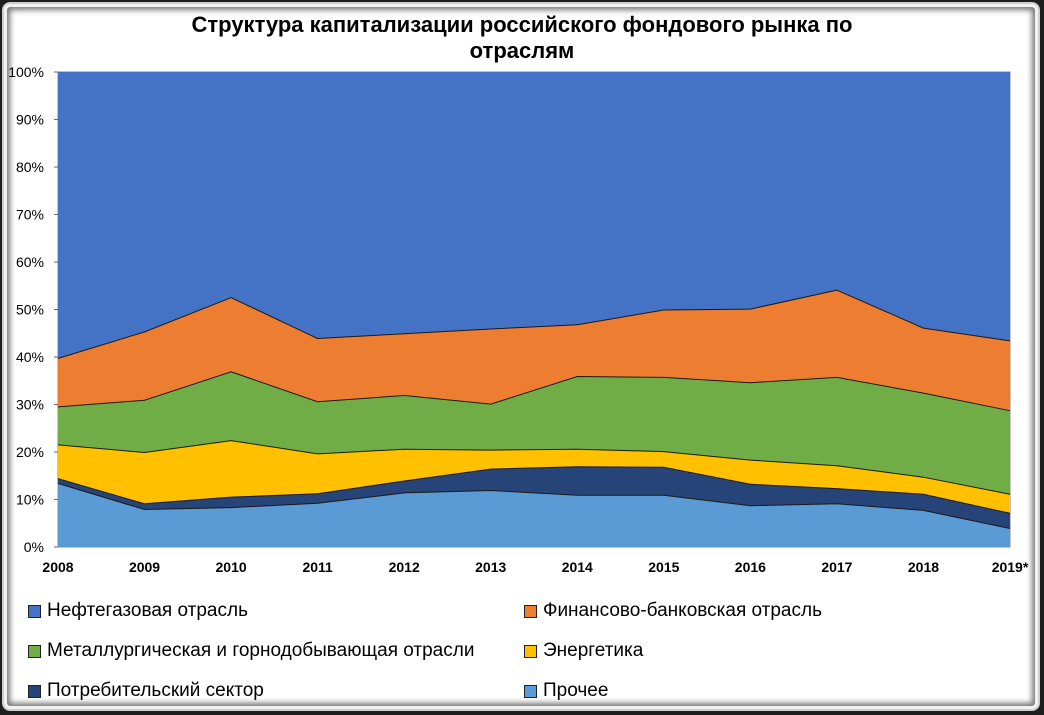 The width and height of the screenshot is (1044, 715). I want to click on y-tick-label: 10%, so click(30, 500).